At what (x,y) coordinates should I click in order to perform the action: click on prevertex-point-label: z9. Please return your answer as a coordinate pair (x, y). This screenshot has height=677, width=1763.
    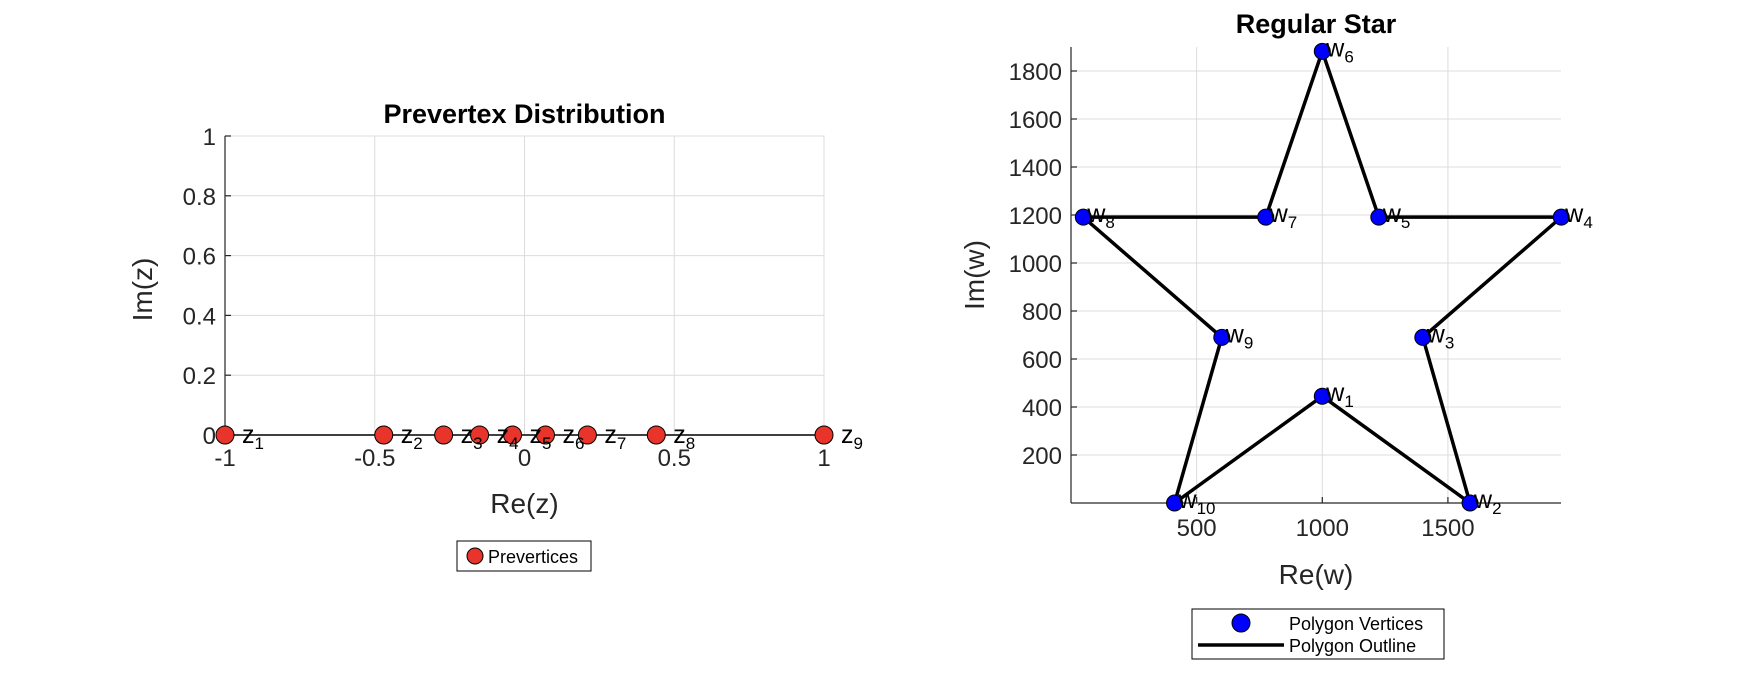
    Looking at the image, I should click on (852, 437).